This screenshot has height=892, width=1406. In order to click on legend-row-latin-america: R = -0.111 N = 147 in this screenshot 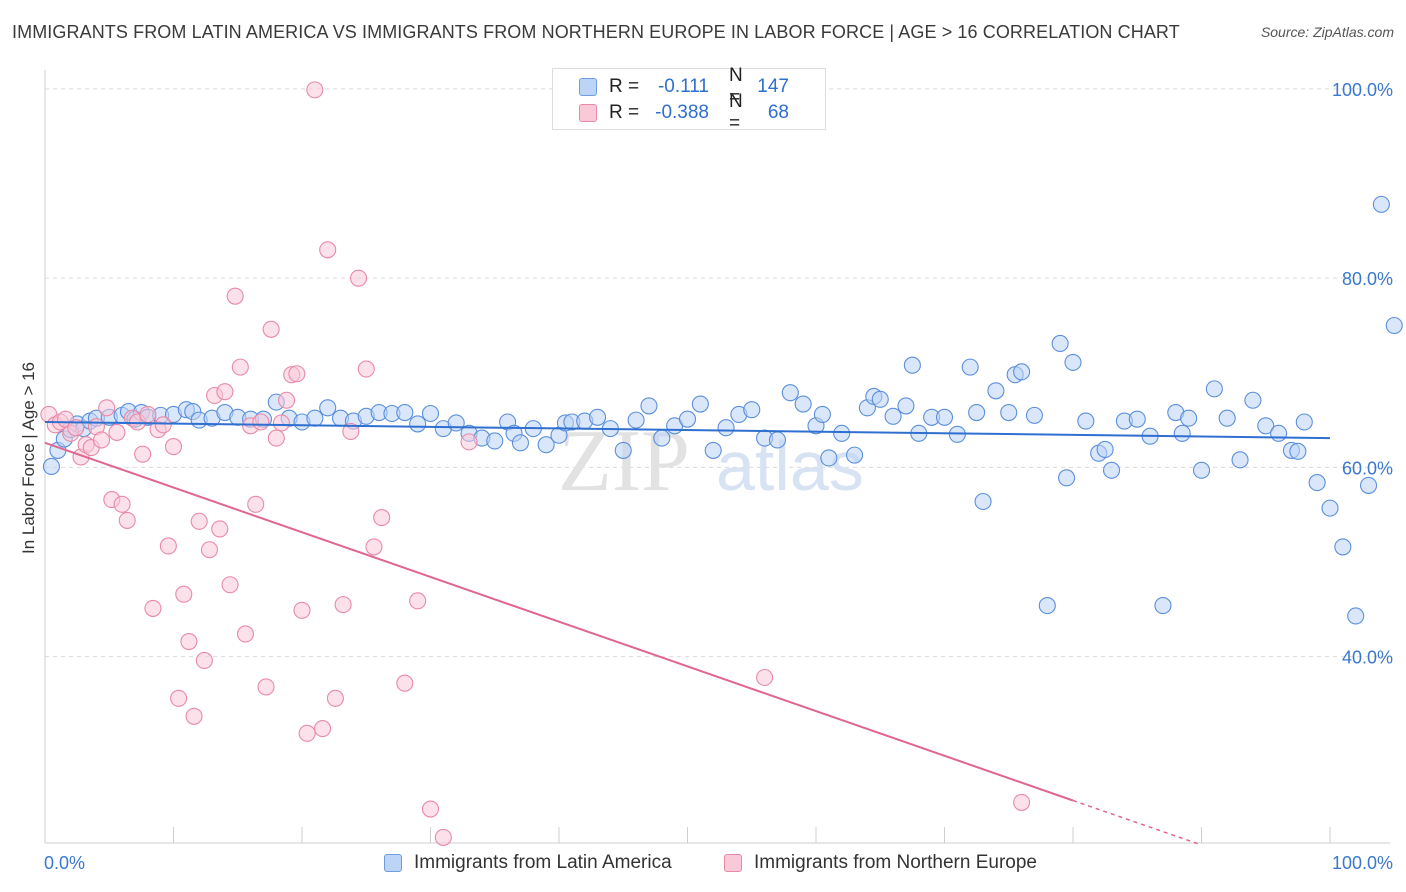, I will do `click(684, 86)`.